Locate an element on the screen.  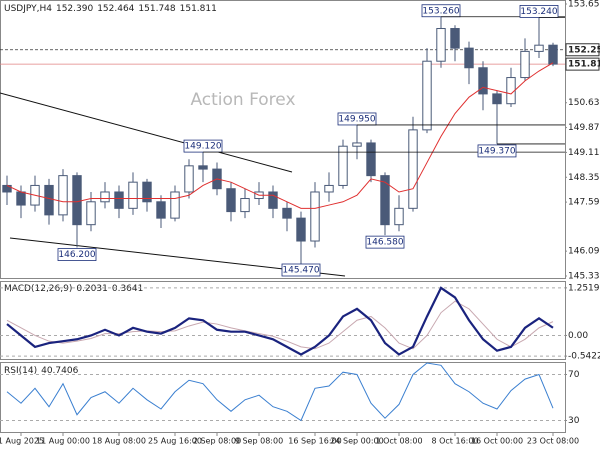
y-tick-label: -0.5422 is located at coordinates (584, 357).